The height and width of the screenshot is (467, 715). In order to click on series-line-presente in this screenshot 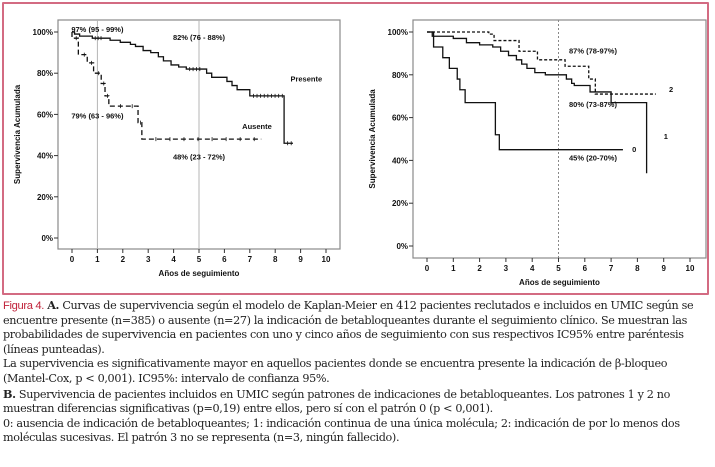, I will do `click(182, 87)`.